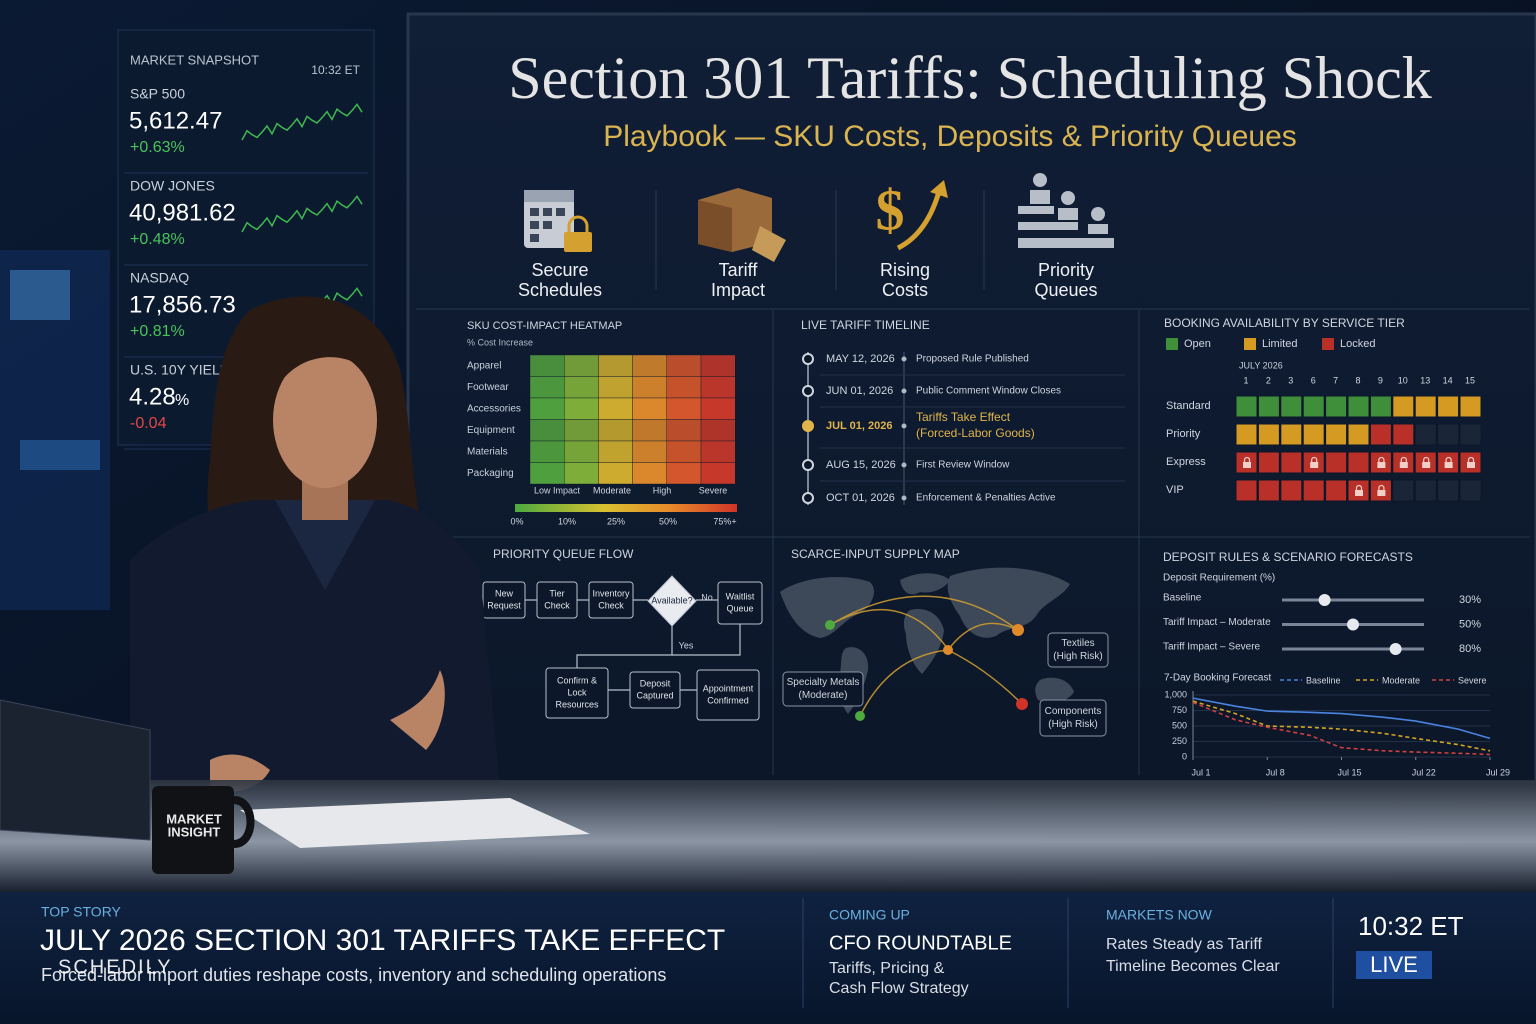  What do you see at coordinates (1066, 210) in the screenshot?
I see `icon-priority-queues` at bounding box center [1066, 210].